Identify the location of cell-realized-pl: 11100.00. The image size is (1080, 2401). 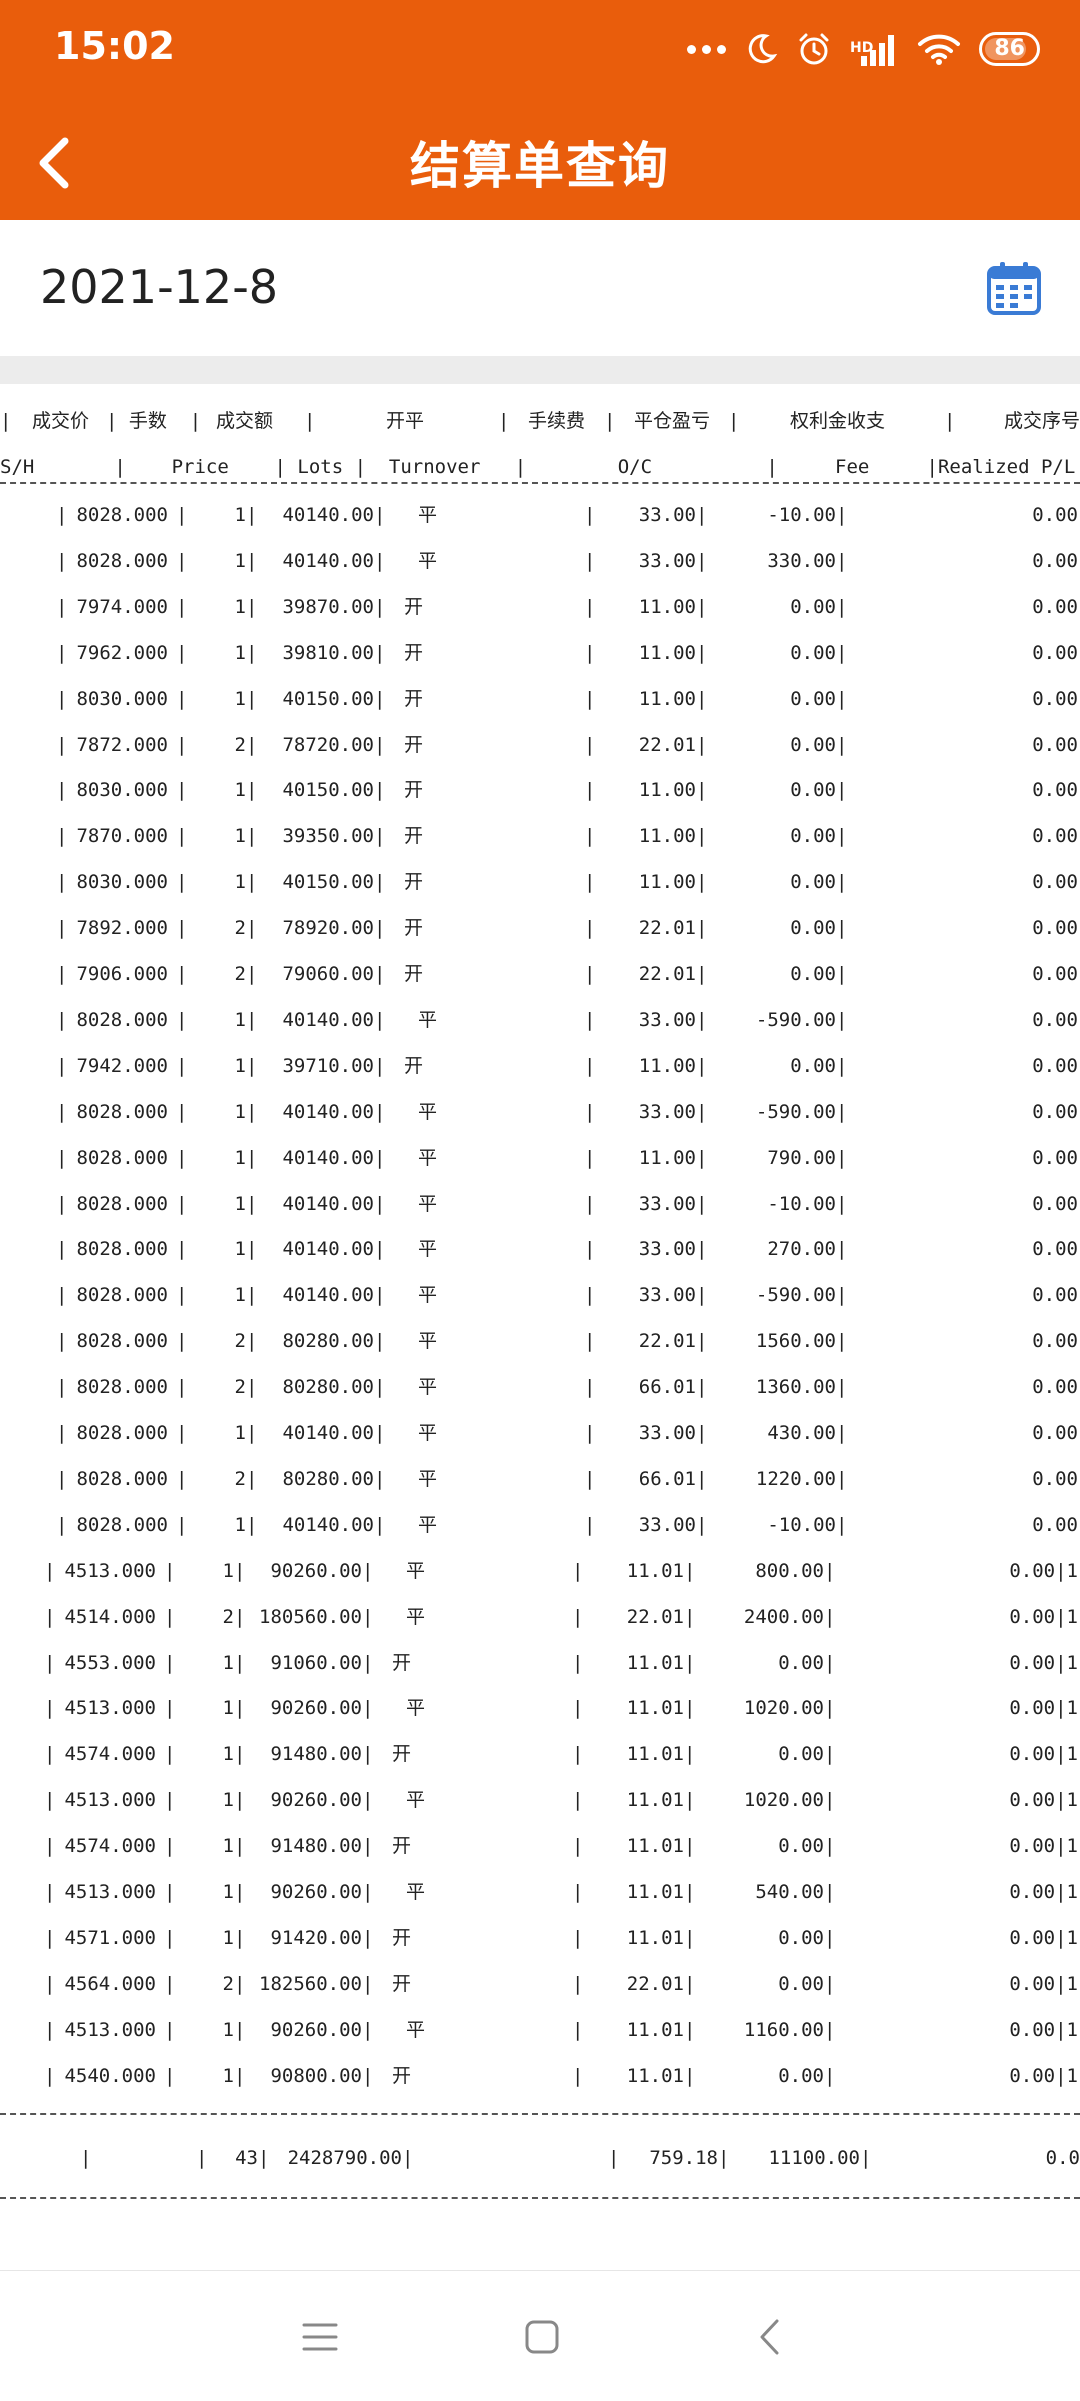
(814, 2157).